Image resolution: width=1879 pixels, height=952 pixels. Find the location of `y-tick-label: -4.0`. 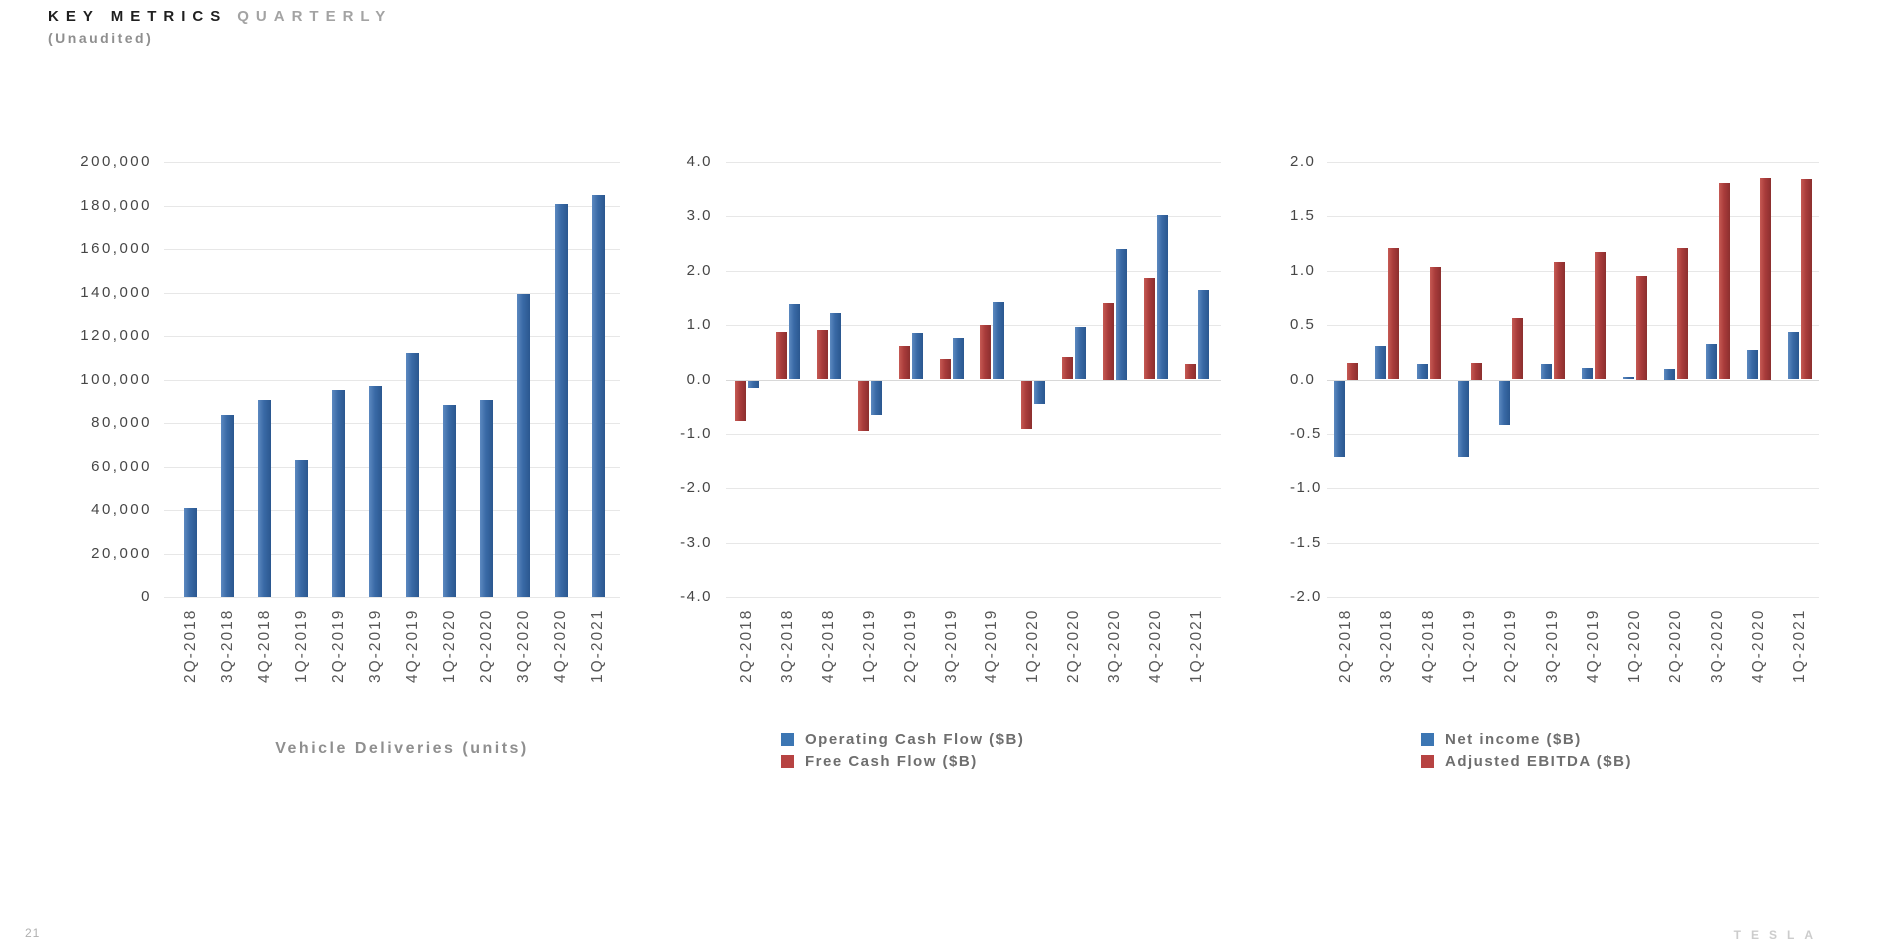

y-tick-label: -4.0 is located at coordinates (696, 596).